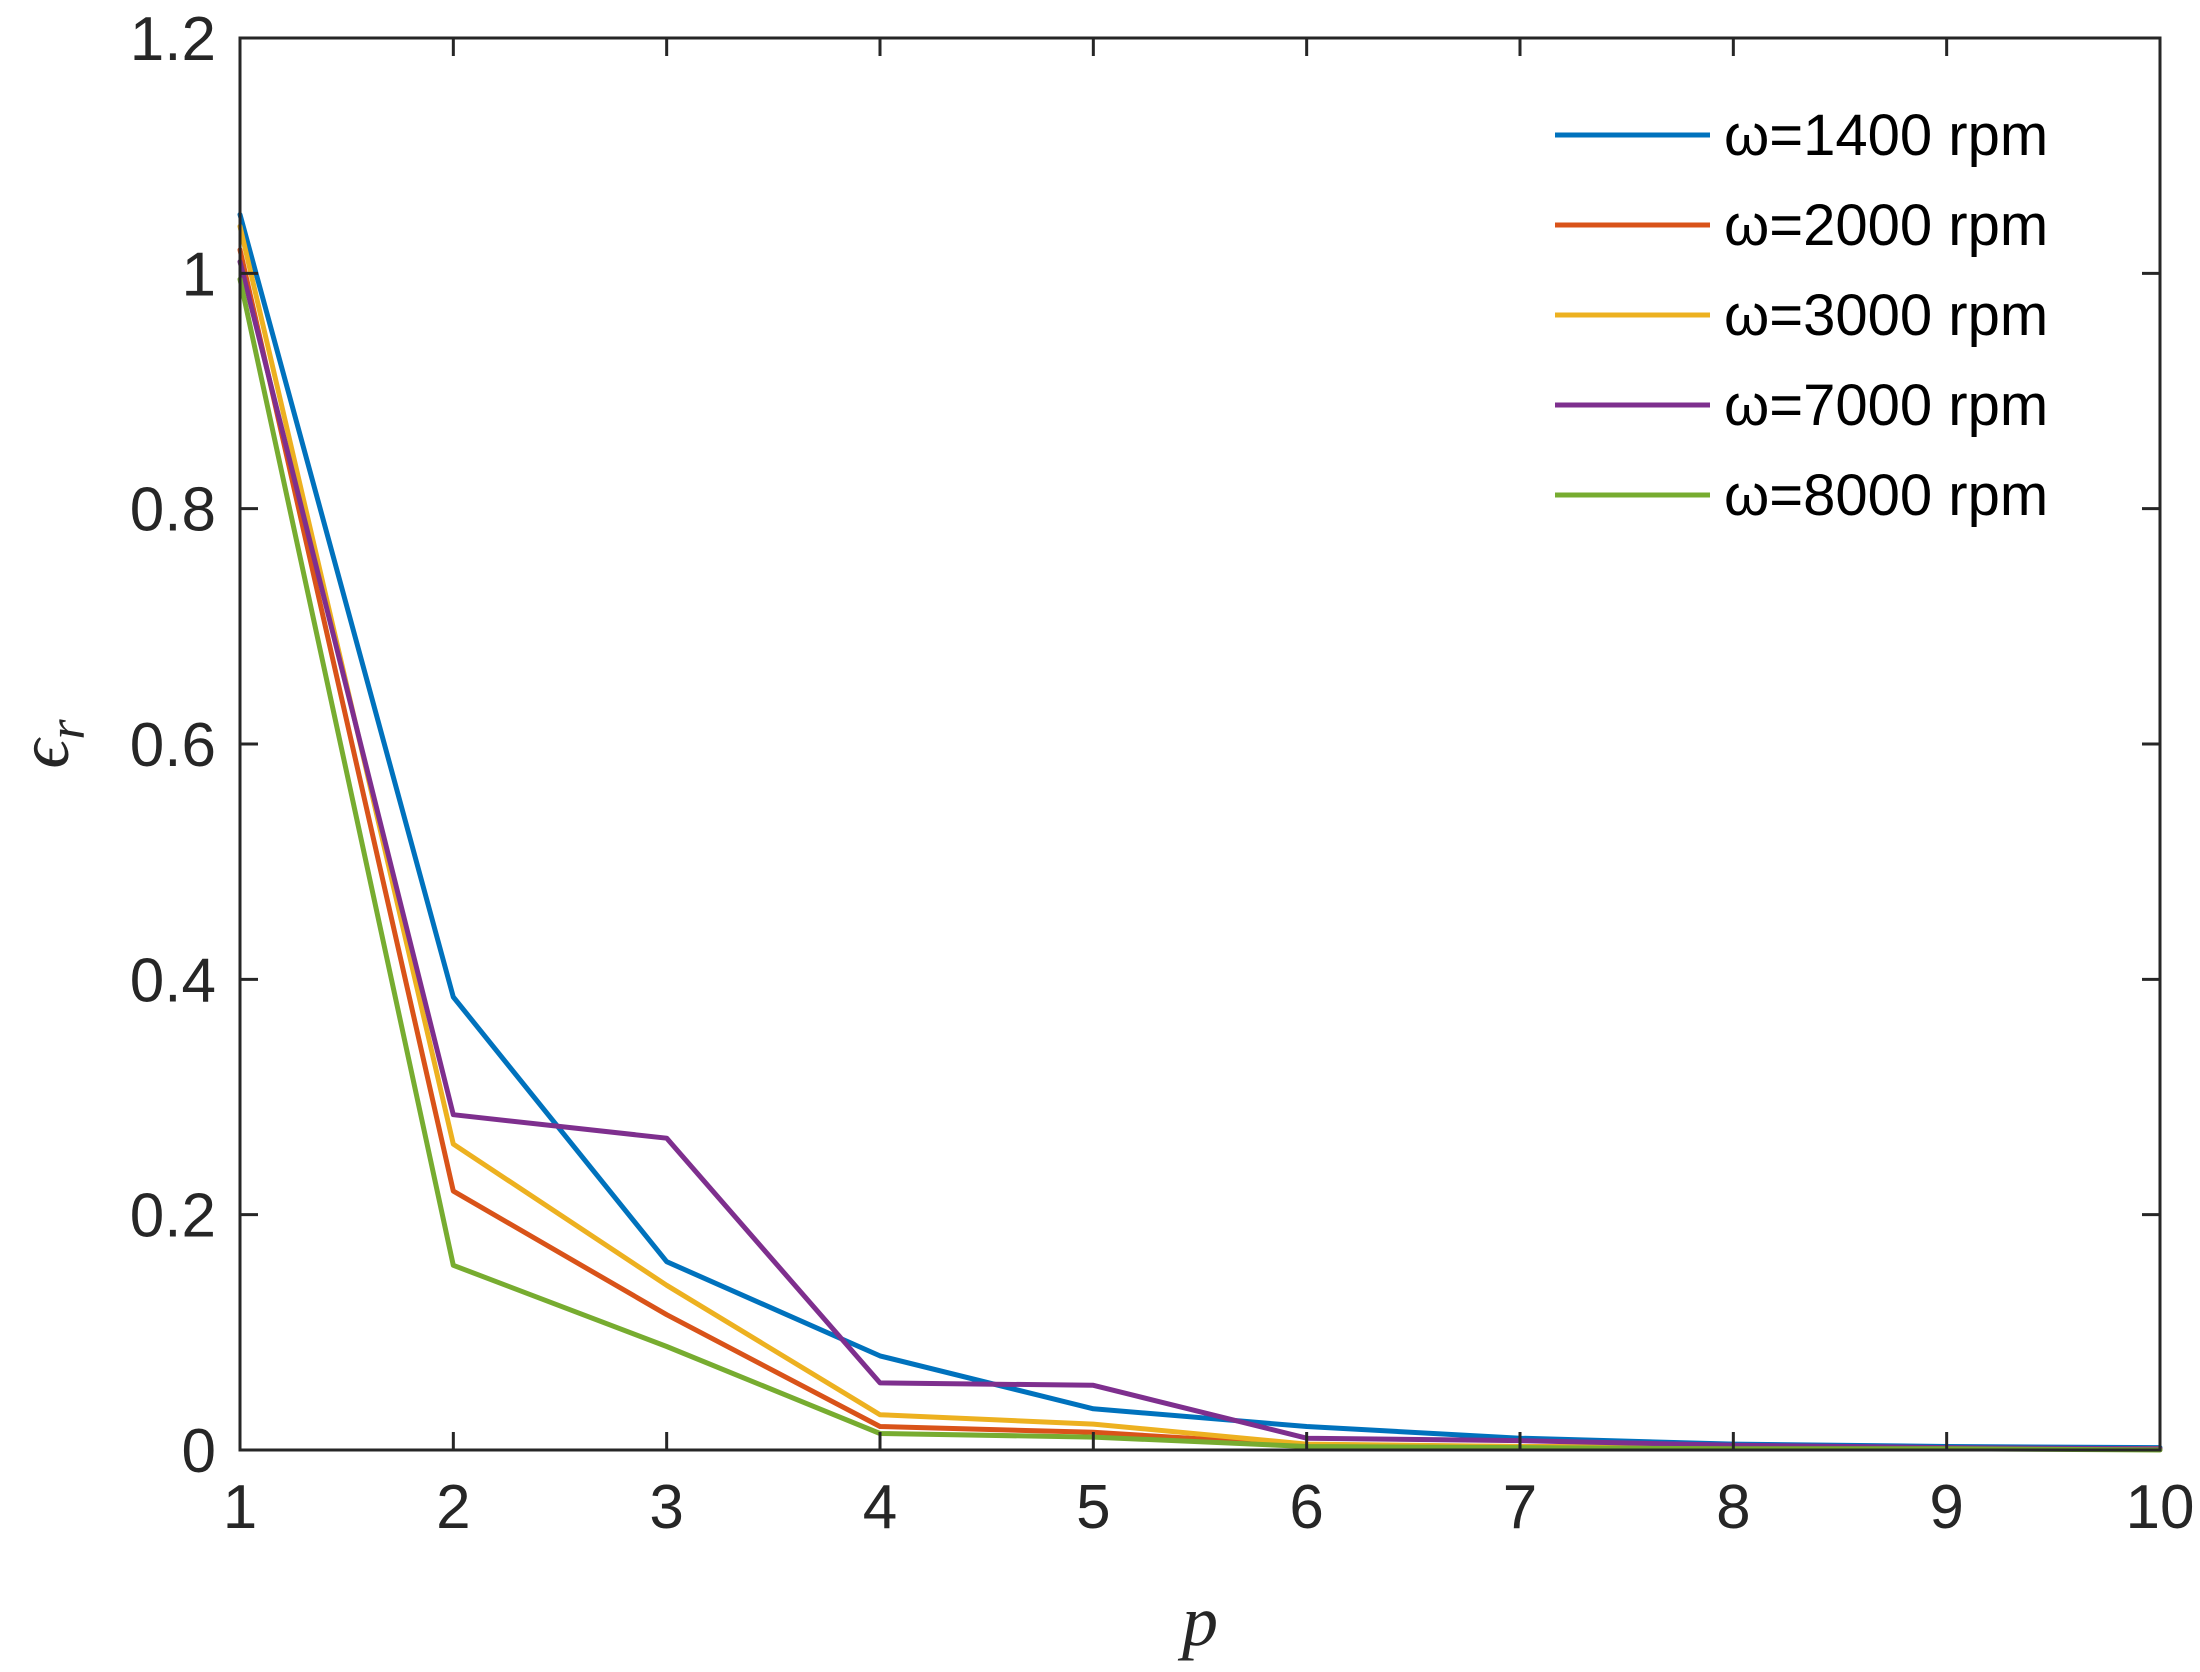  What do you see at coordinates (2160, 1507) in the screenshot?
I see `x-tick-label: 10` at bounding box center [2160, 1507].